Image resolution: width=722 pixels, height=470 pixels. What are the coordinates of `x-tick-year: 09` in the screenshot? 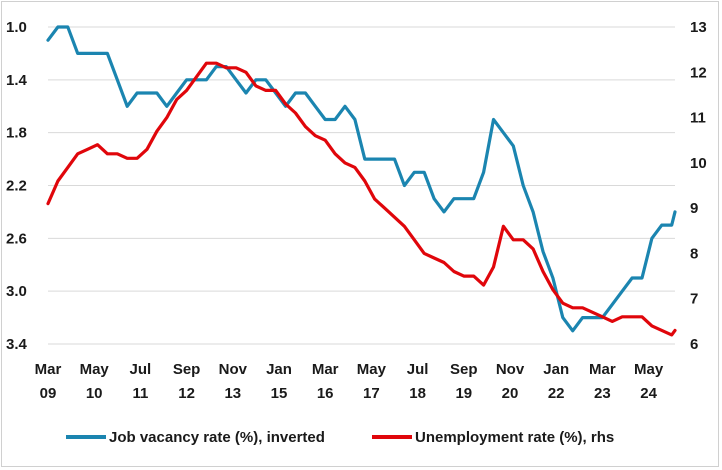 It's located at (48, 393).